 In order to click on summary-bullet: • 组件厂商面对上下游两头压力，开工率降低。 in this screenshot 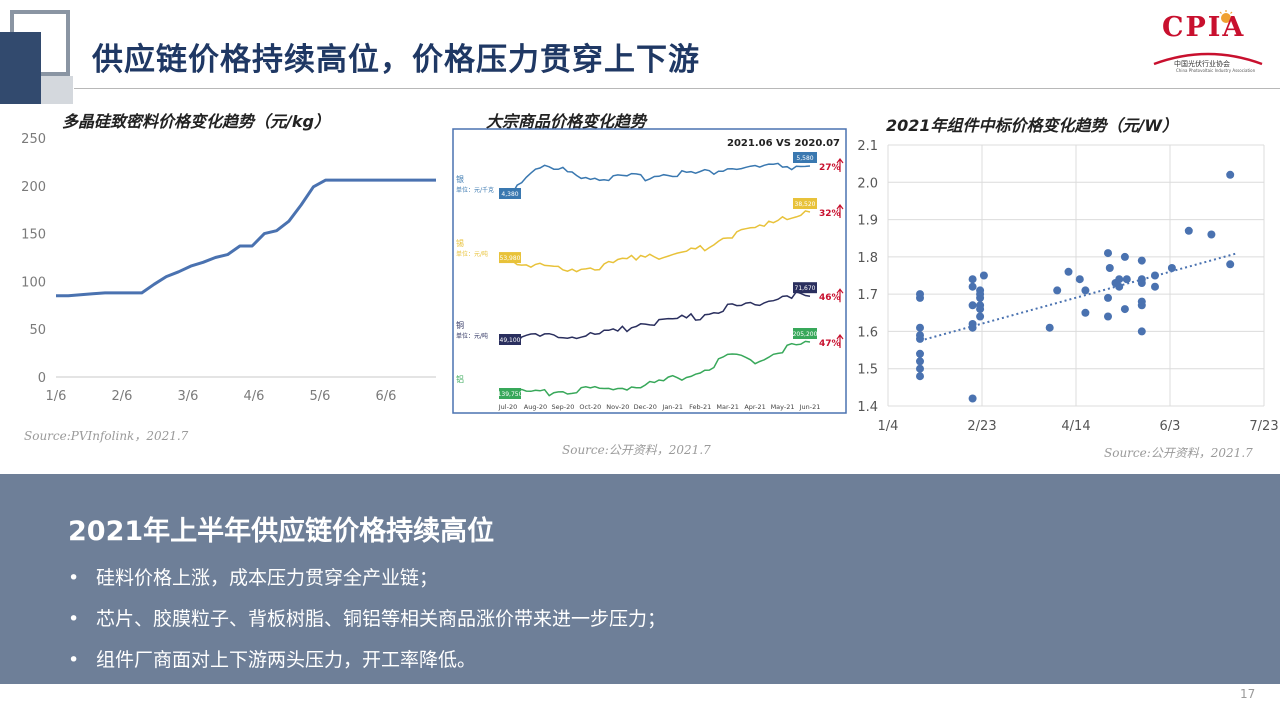, I will do `click(272, 660)`.